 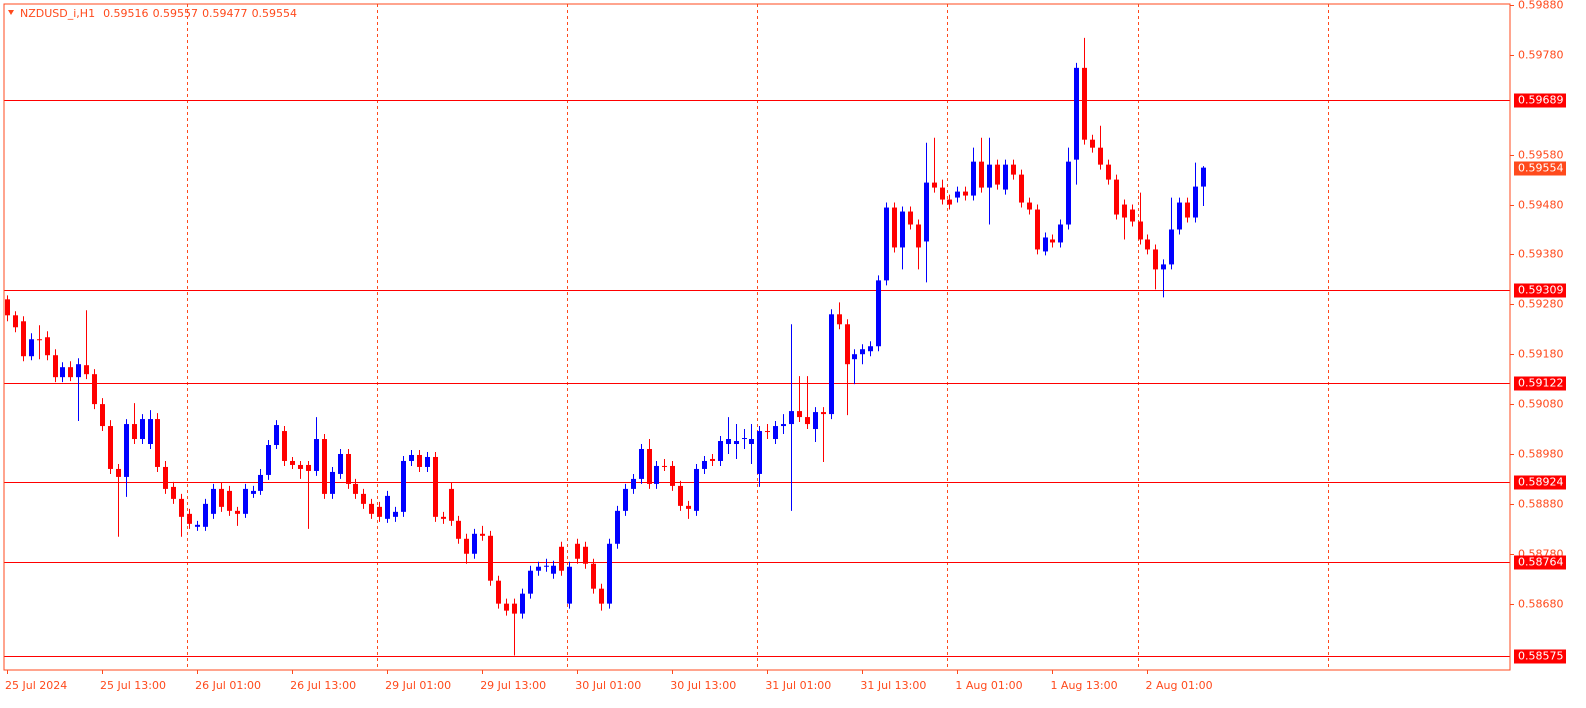 I want to click on y-tick-label: 0.59180, so click(x=1541, y=354).